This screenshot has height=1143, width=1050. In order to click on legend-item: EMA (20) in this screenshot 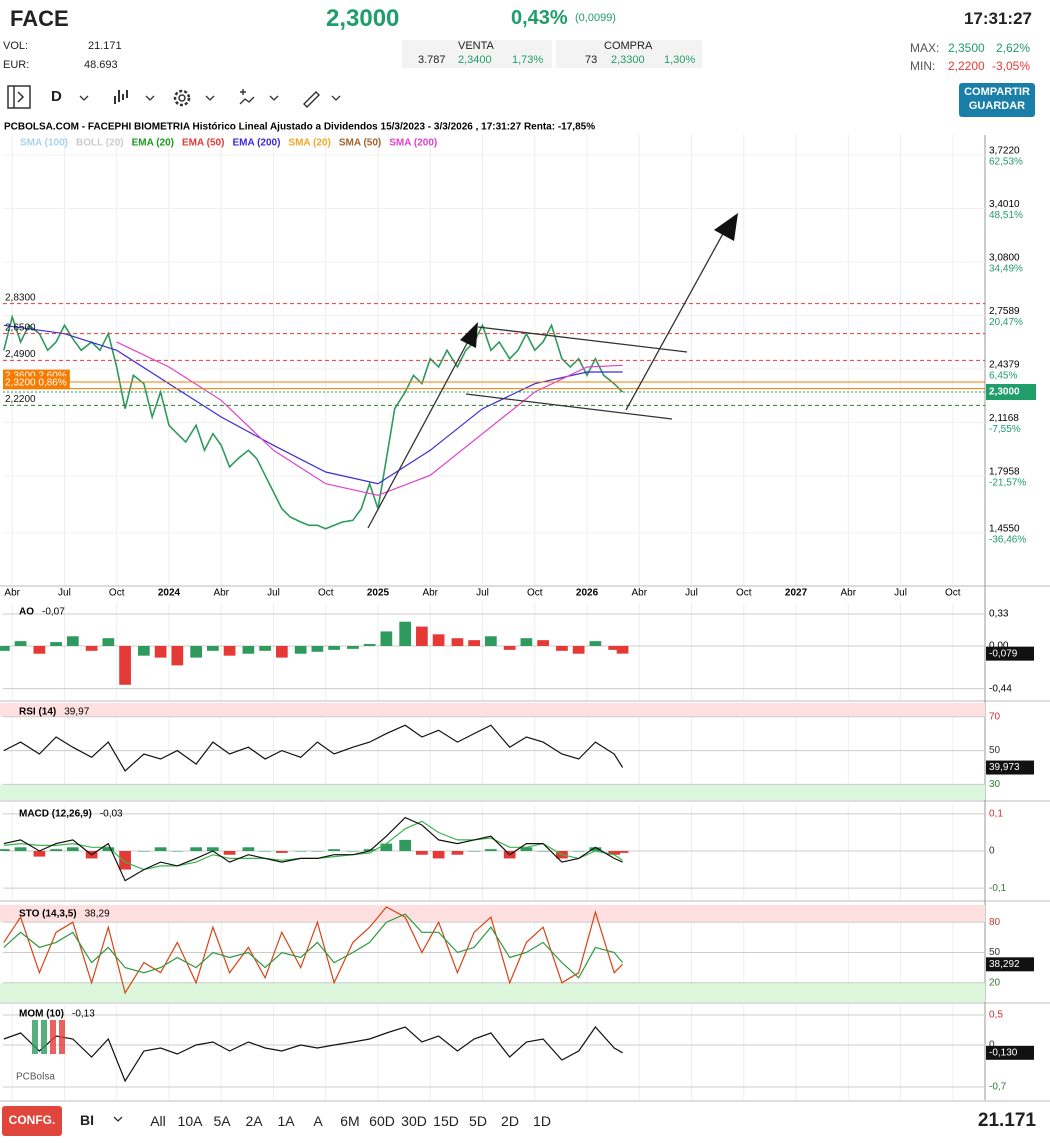, I will do `click(153, 143)`.